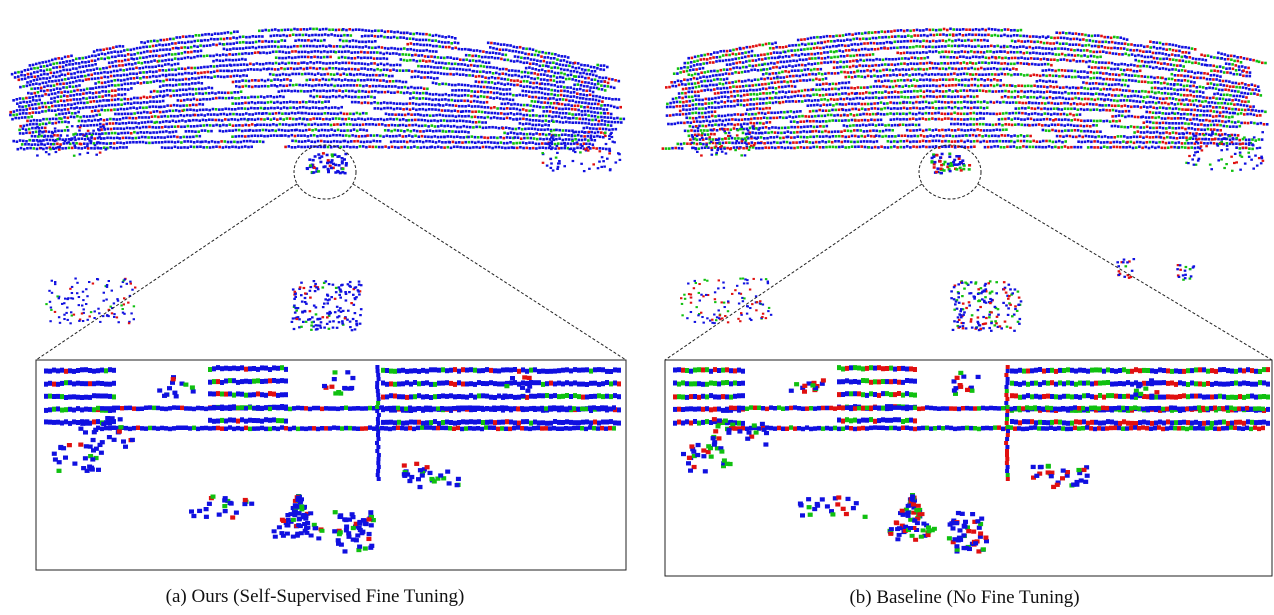 The image size is (1274, 615). What do you see at coordinates (315, 596) in the screenshot?
I see `caption-ours: (a) Ours (Self-Supervised Fine Tuning)` at bounding box center [315, 596].